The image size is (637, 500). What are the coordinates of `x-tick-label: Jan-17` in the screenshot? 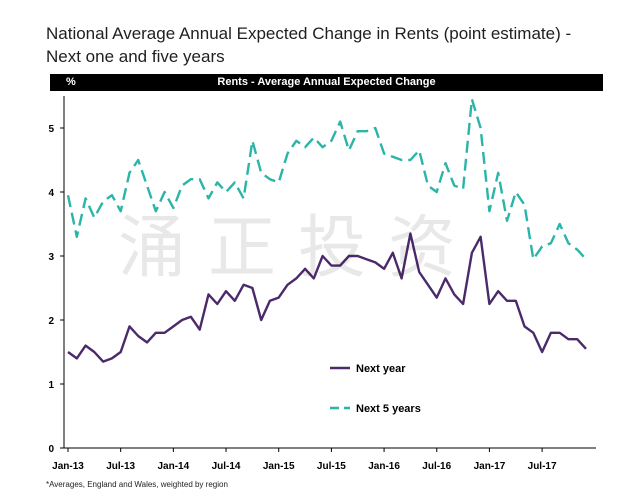 It's located at (490, 466).